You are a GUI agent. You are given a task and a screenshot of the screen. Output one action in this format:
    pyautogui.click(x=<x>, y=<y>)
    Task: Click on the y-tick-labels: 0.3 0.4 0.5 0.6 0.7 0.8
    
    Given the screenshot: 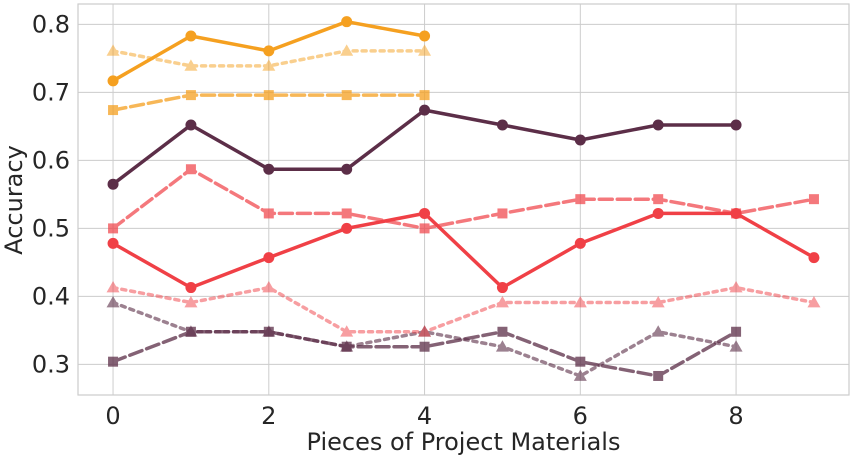 What is the action you would take?
    pyautogui.click(x=51, y=194)
    